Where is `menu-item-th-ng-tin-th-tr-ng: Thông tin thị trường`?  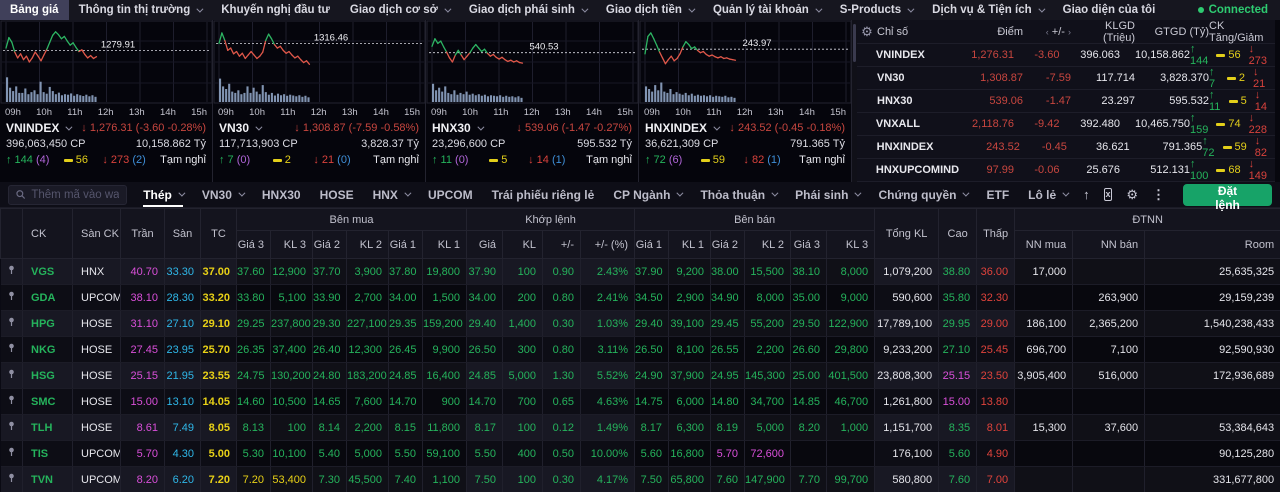 menu-item-th-ng-tin-th-tr-ng: Thông tin thị trường is located at coordinates (140, 10).